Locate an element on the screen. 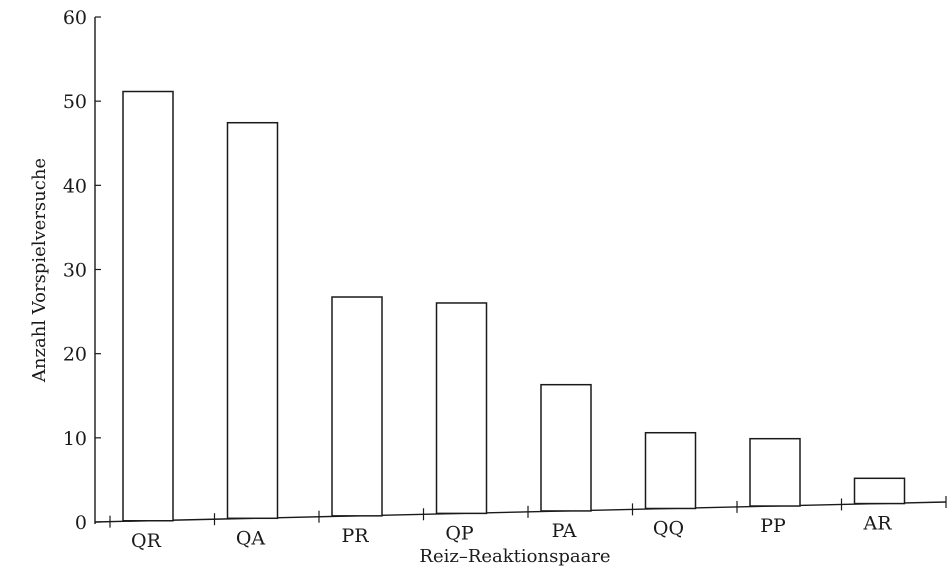 The width and height of the screenshot is (947, 573). y-tick-label: 50 is located at coordinates (75, 102).